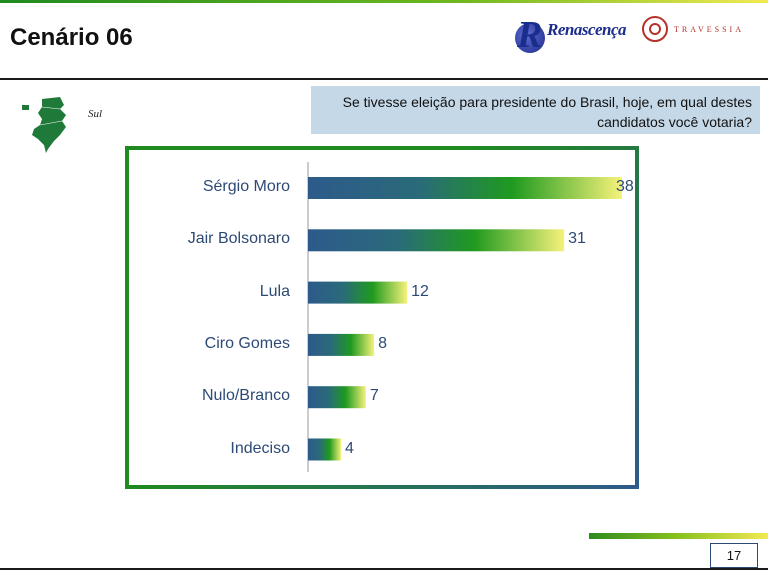  I want to click on data-label: 31, so click(577, 239).